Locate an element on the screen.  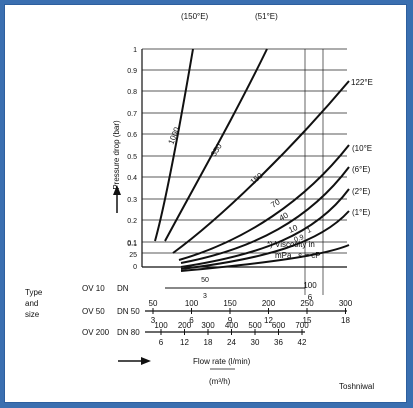
x-axis-label-alt: (m³/h) is located at coordinates (220, 381).